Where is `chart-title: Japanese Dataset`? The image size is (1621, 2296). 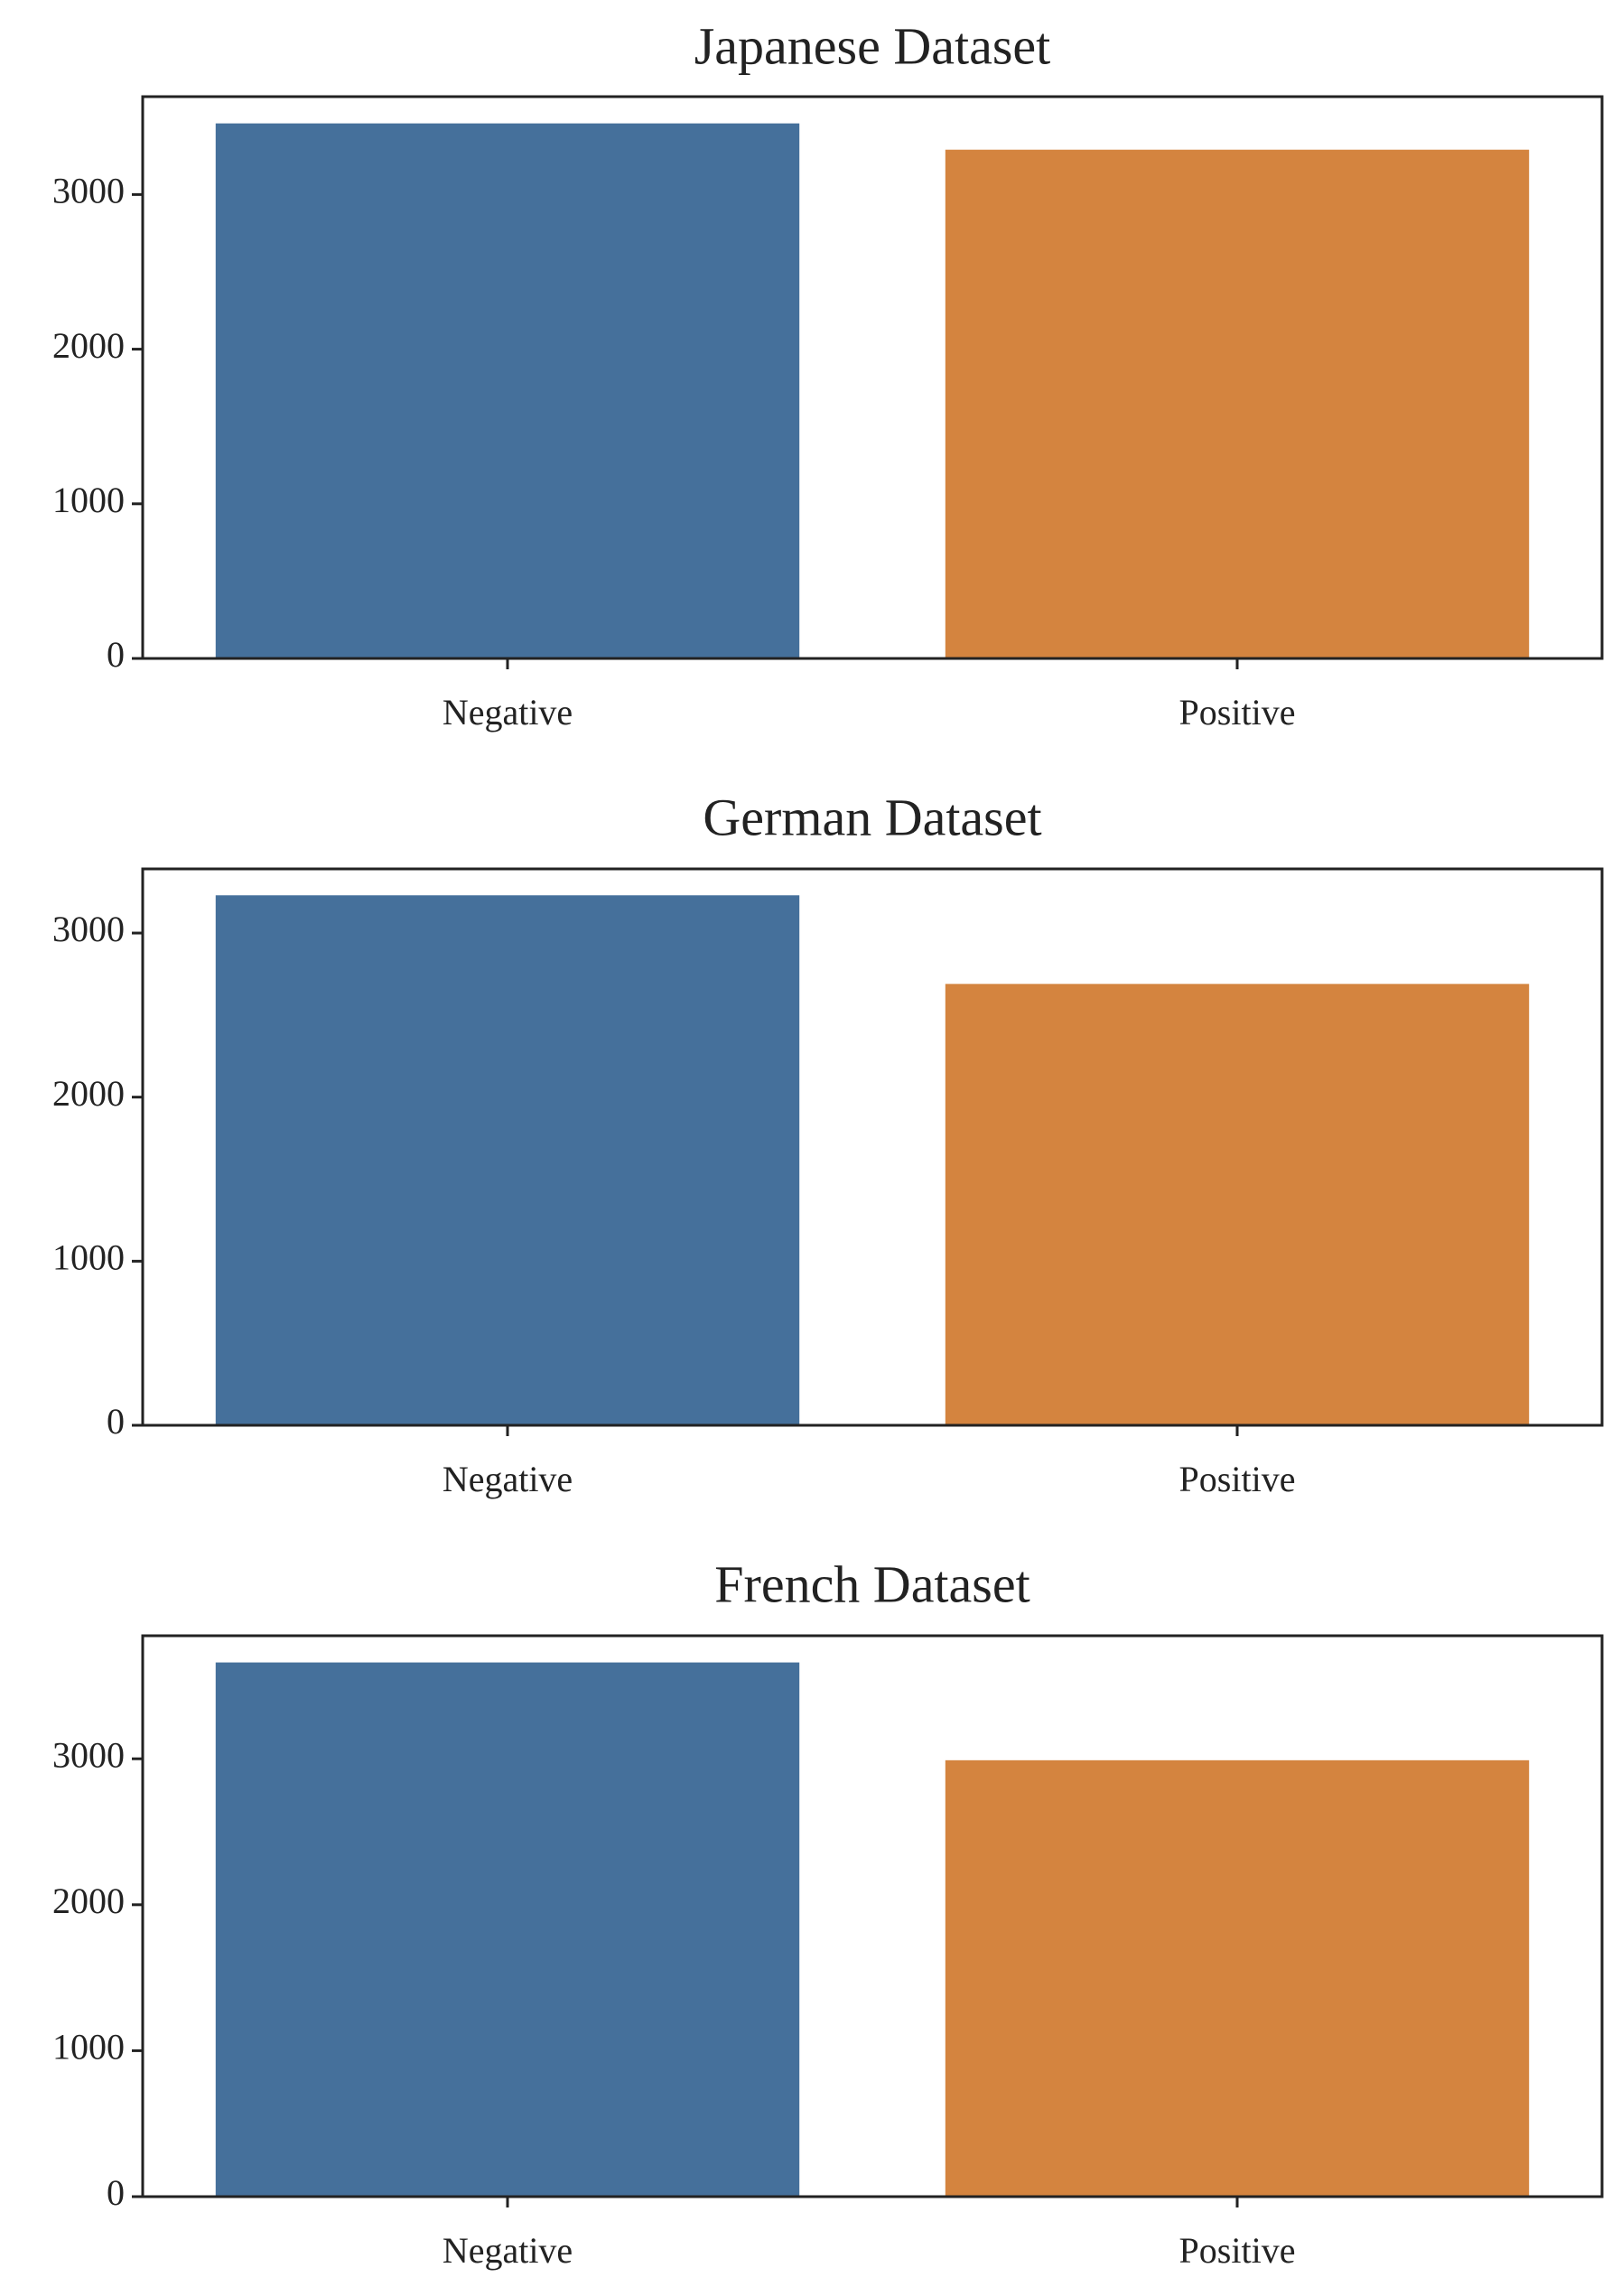 chart-title: Japanese Dataset is located at coordinates (872, 45).